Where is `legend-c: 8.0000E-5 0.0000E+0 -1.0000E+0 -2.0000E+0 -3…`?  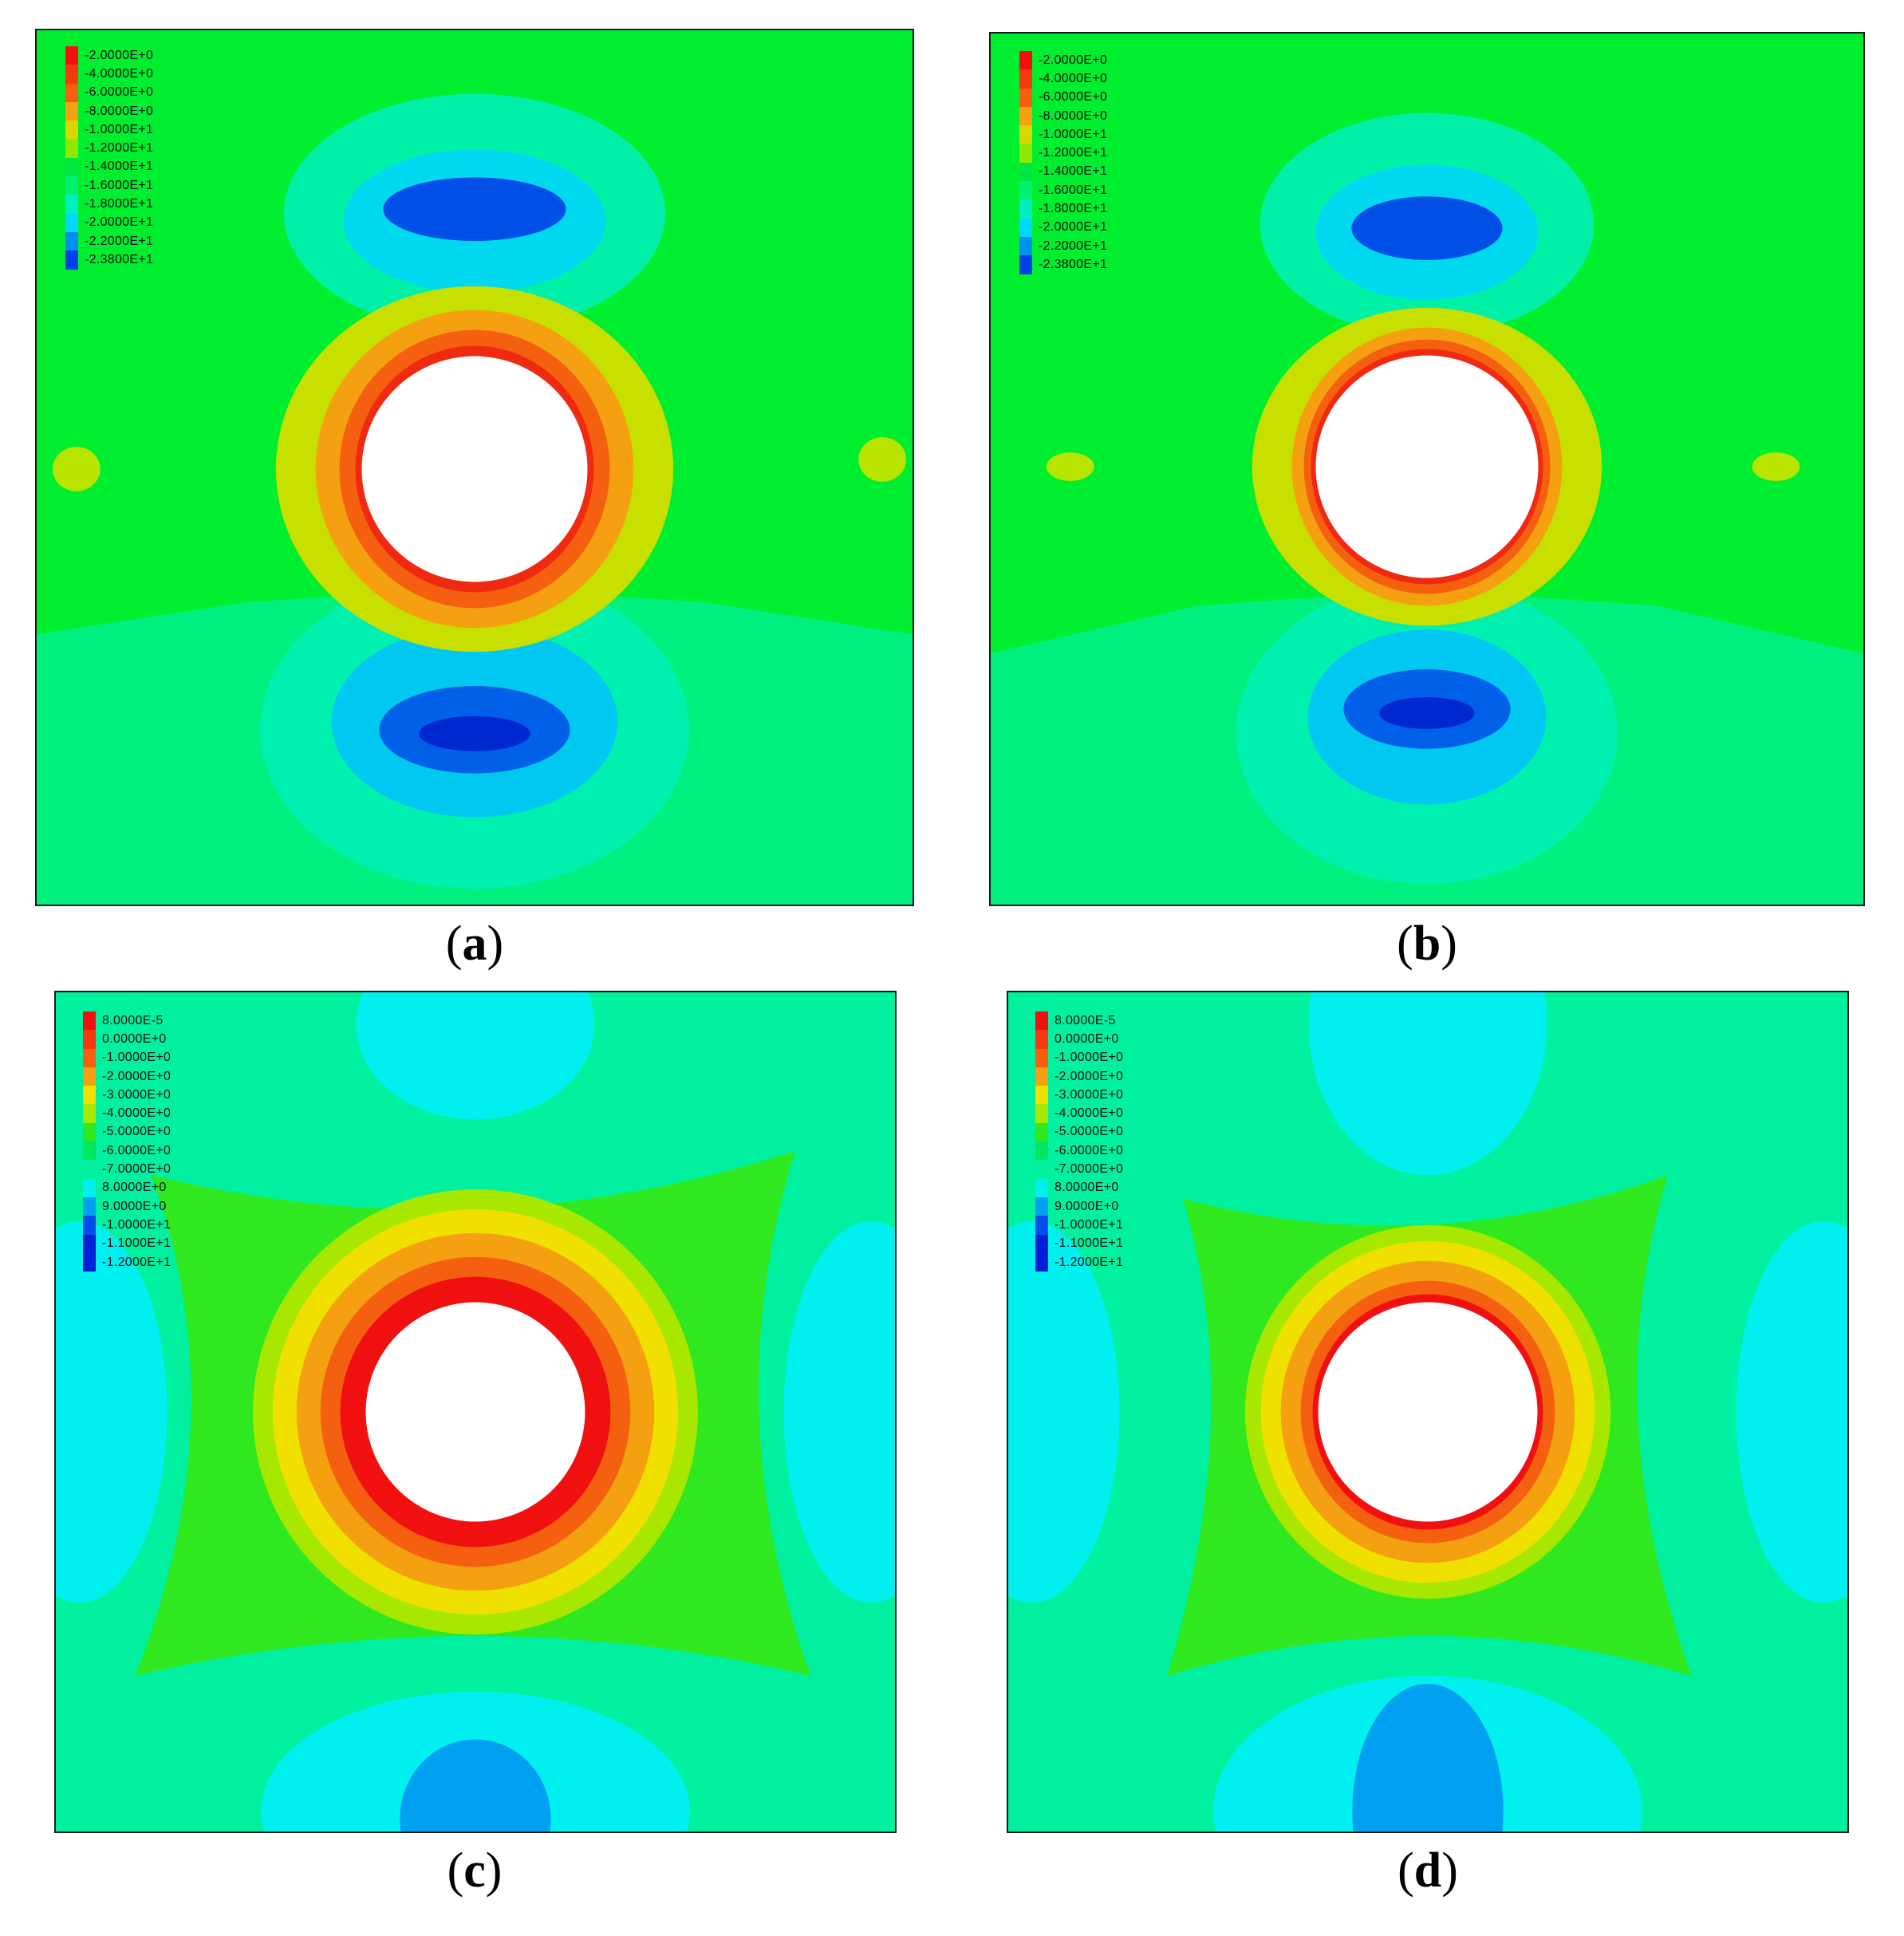 legend-c: 8.0000E-5 0.0000E+0 -1.0000E+0 -2.0000E+0 -3… is located at coordinates (127, 1141).